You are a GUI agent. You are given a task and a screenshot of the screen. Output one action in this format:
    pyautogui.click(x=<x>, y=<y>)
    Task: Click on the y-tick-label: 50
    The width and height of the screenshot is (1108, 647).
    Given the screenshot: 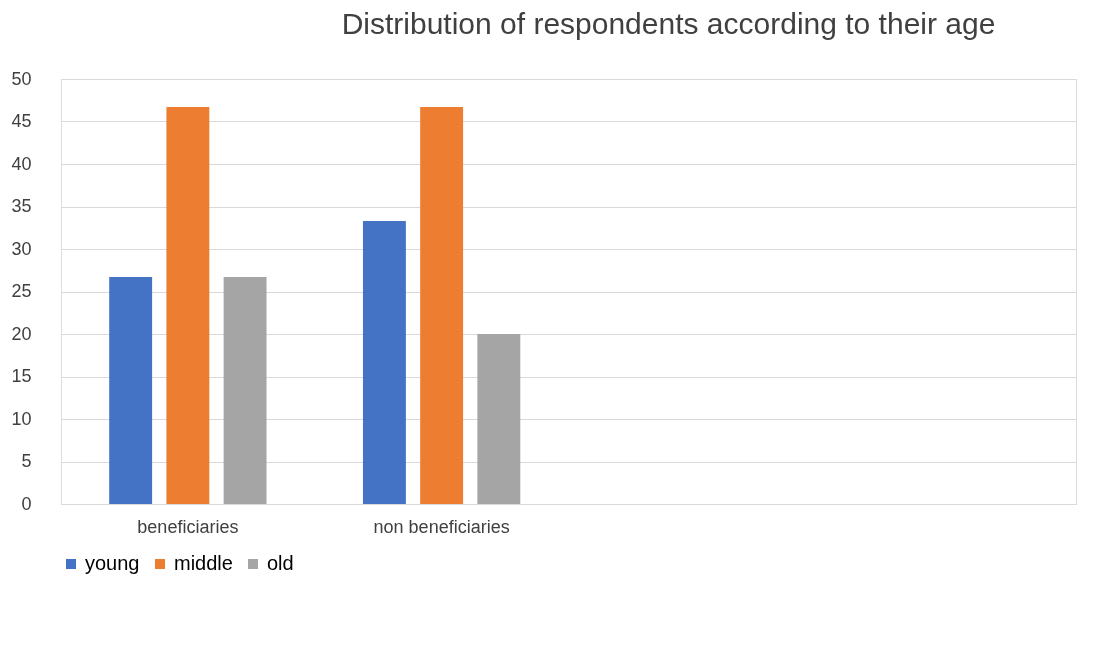 What is the action you would take?
    pyautogui.click(x=21, y=78)
    